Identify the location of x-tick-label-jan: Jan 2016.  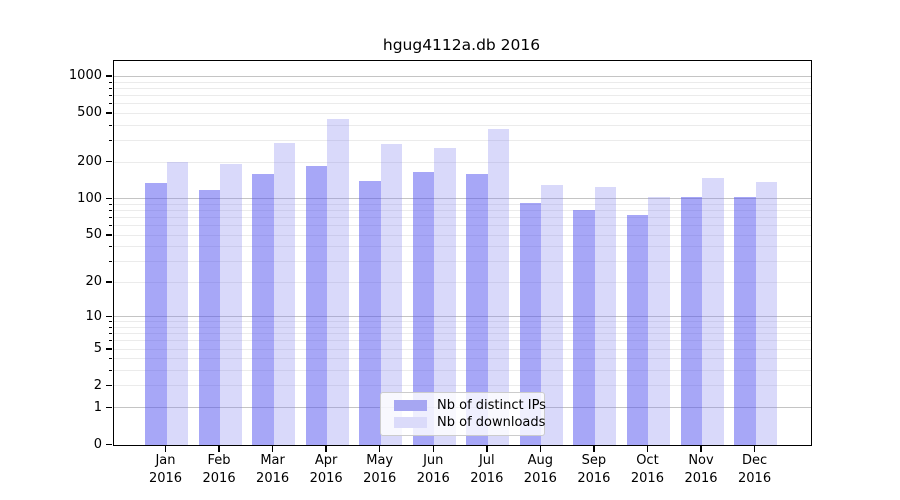
(165, 469).